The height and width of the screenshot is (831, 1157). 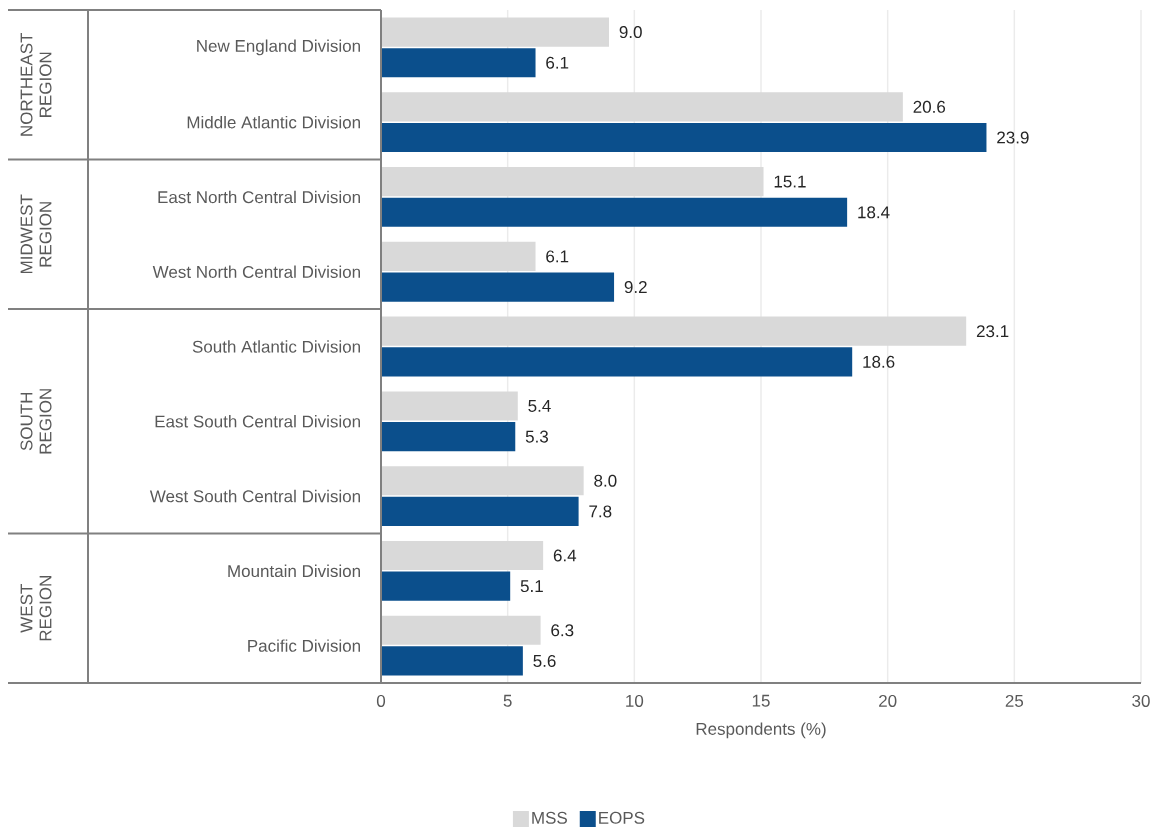 What do you see at coordinates (36, 84) in the screenshot?
I see `text: NORTHEAST REGION` at bounding box center [36, 84].